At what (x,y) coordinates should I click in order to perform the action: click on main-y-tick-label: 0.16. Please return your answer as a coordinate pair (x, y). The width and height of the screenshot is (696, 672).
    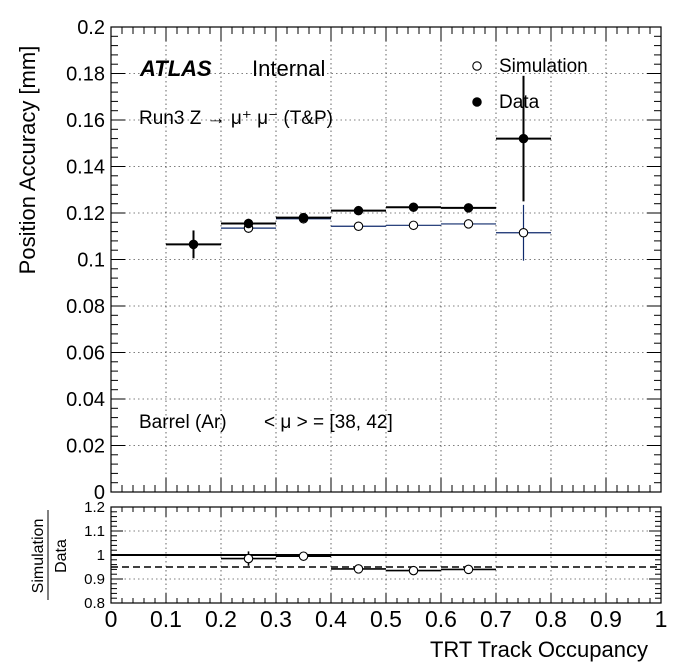
    Looking at the image, I should click on (85, 121).